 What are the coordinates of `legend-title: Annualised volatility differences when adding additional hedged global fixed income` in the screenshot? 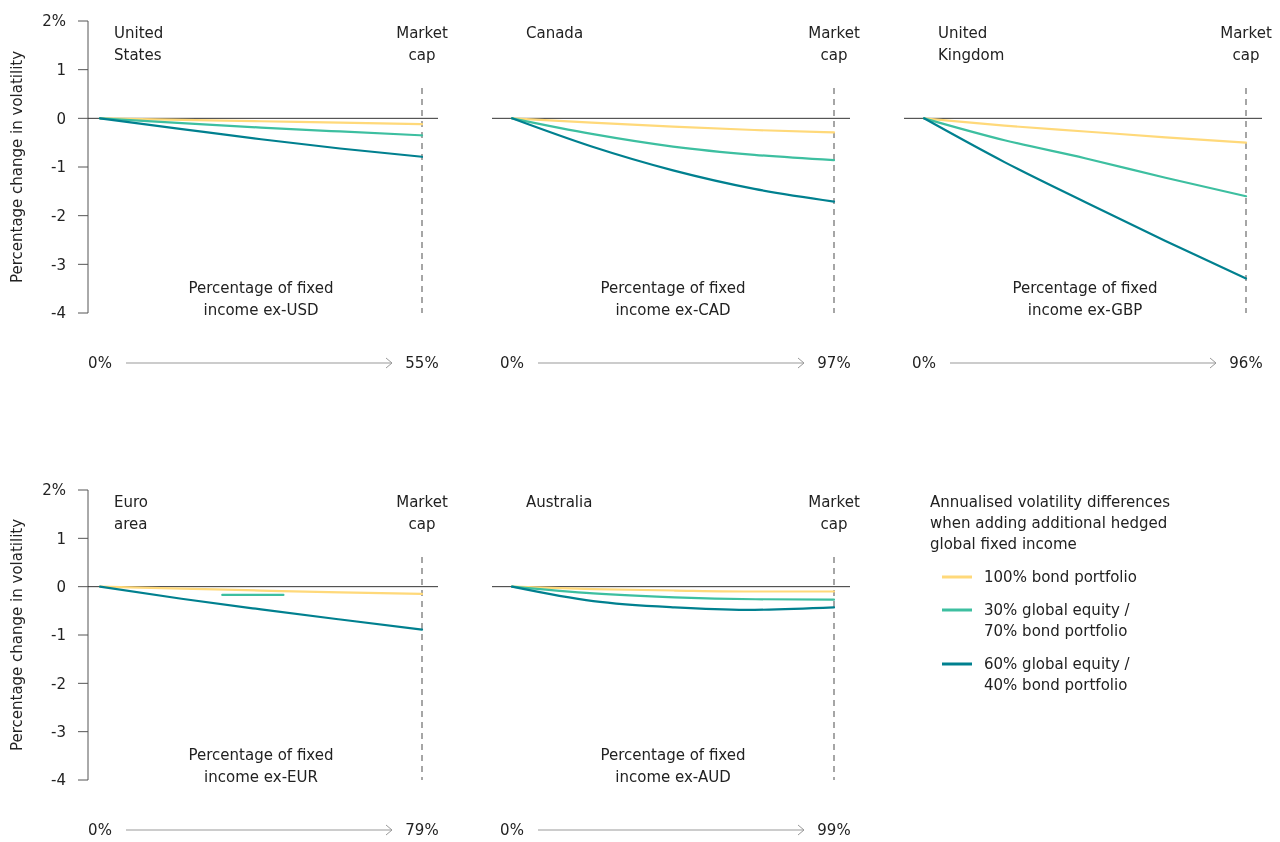 It's located at (1050, 523).